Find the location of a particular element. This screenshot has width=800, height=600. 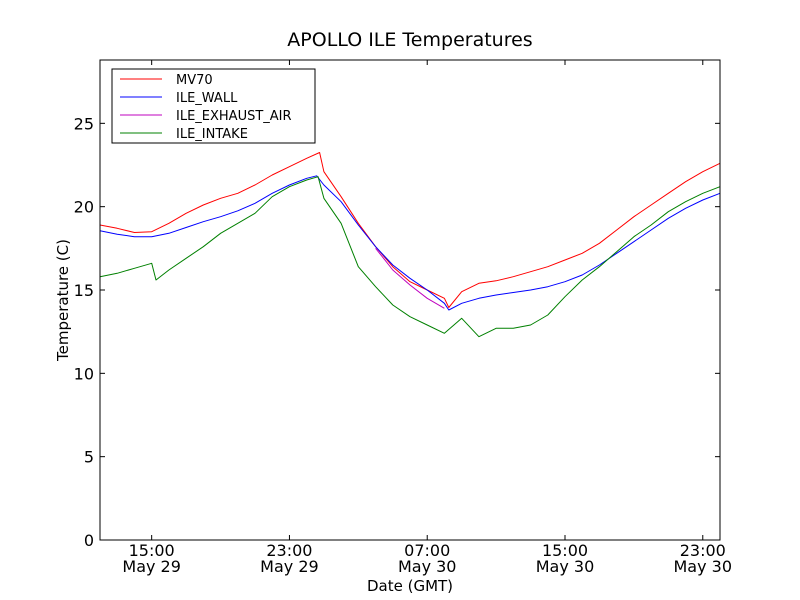

legend-label-ile-exhaust-air: ILE_EXHAUST_AIR is located at coordinates (234, 116).